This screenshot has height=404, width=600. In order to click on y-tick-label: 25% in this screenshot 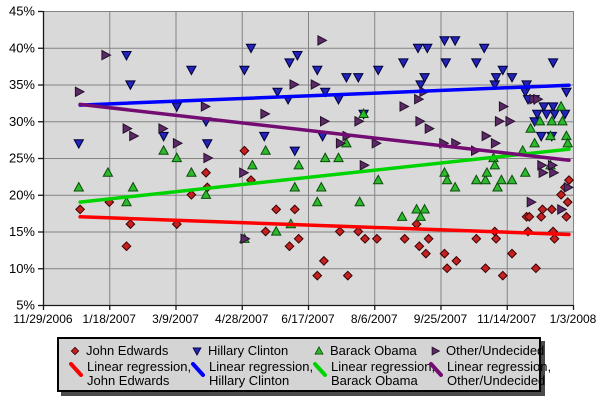, I will do `click(22, 158)`.